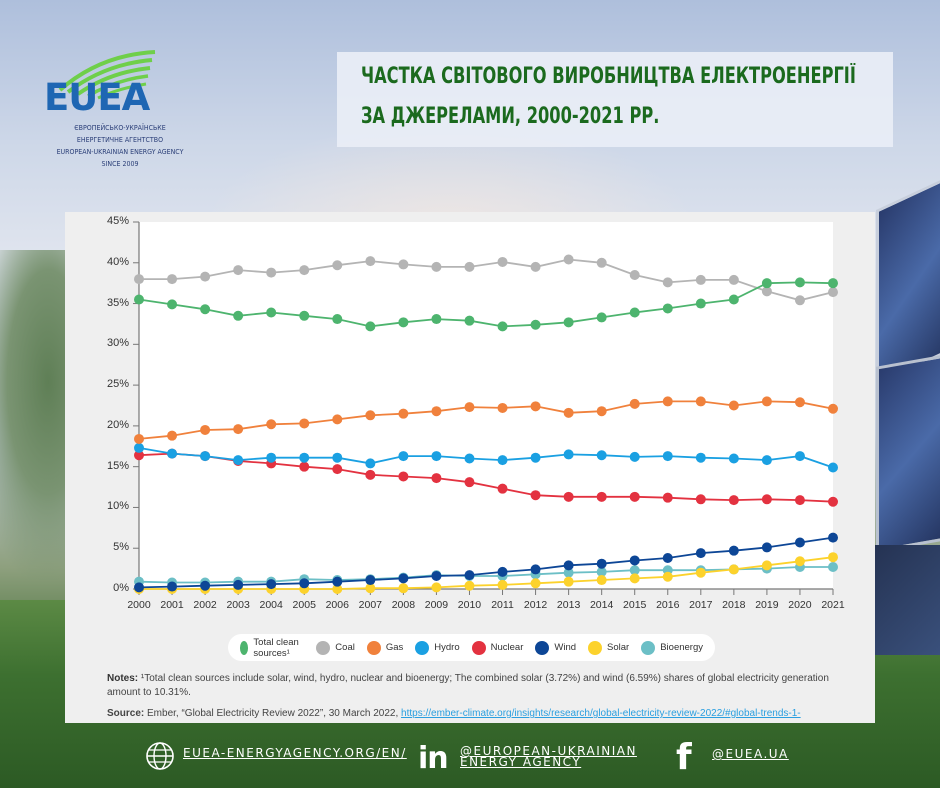 This screenshot has height=788, width=940. I want to click on x-tick-label: 2021, so click(833, 605).